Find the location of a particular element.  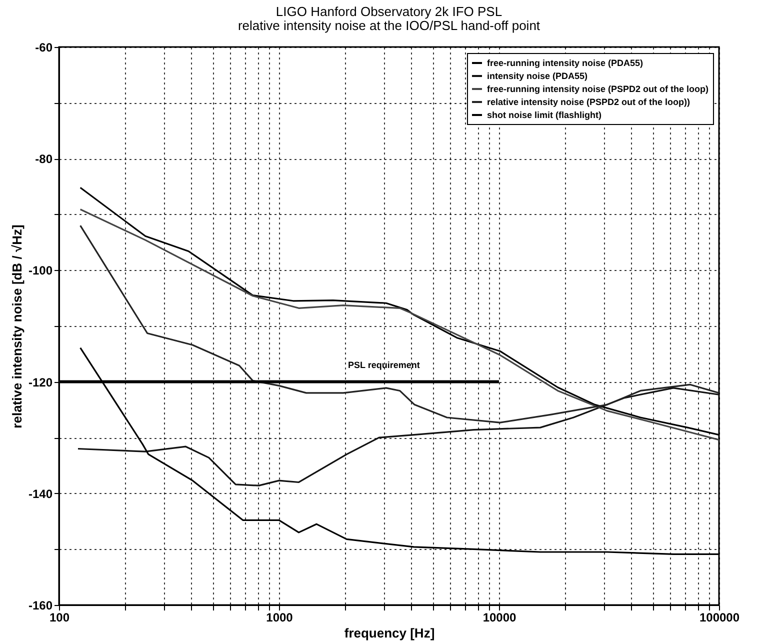

y-tick-label: -80 is located at coordinates (44, 159).